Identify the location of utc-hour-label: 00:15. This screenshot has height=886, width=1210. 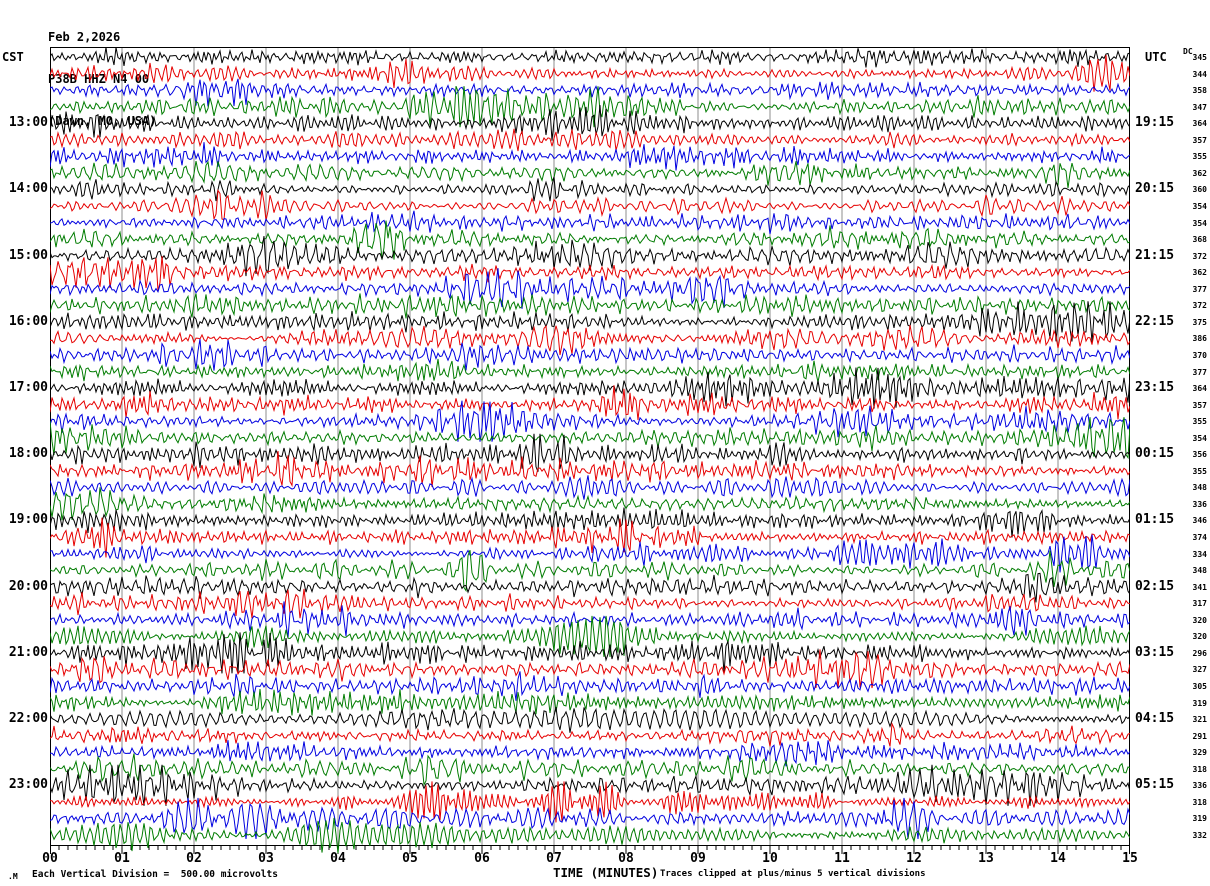
(1155, 454).